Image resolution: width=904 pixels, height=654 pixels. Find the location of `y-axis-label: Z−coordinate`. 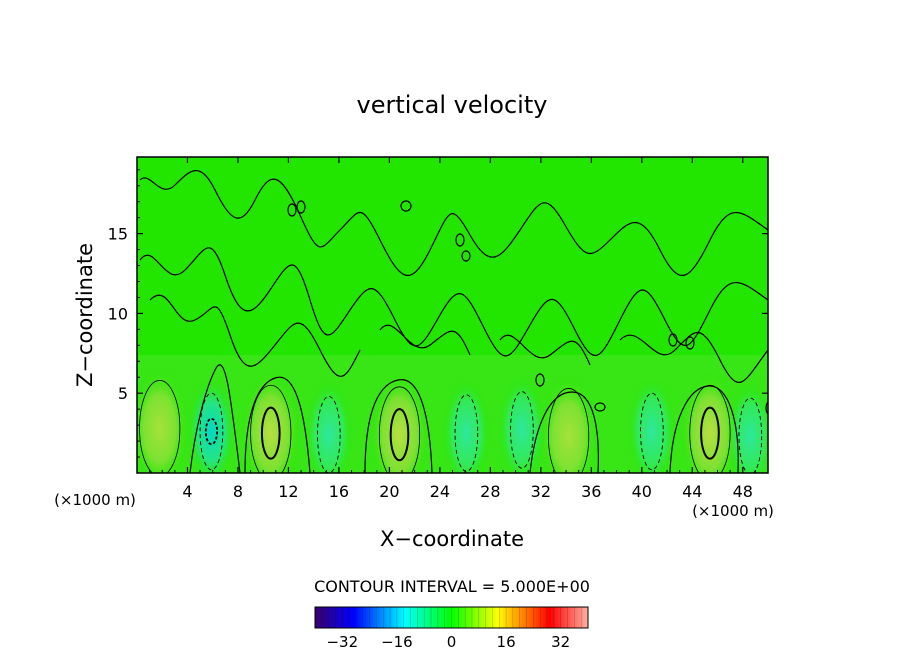

y-axis-label: Z−coordinate is located at coordinates (85, 315).